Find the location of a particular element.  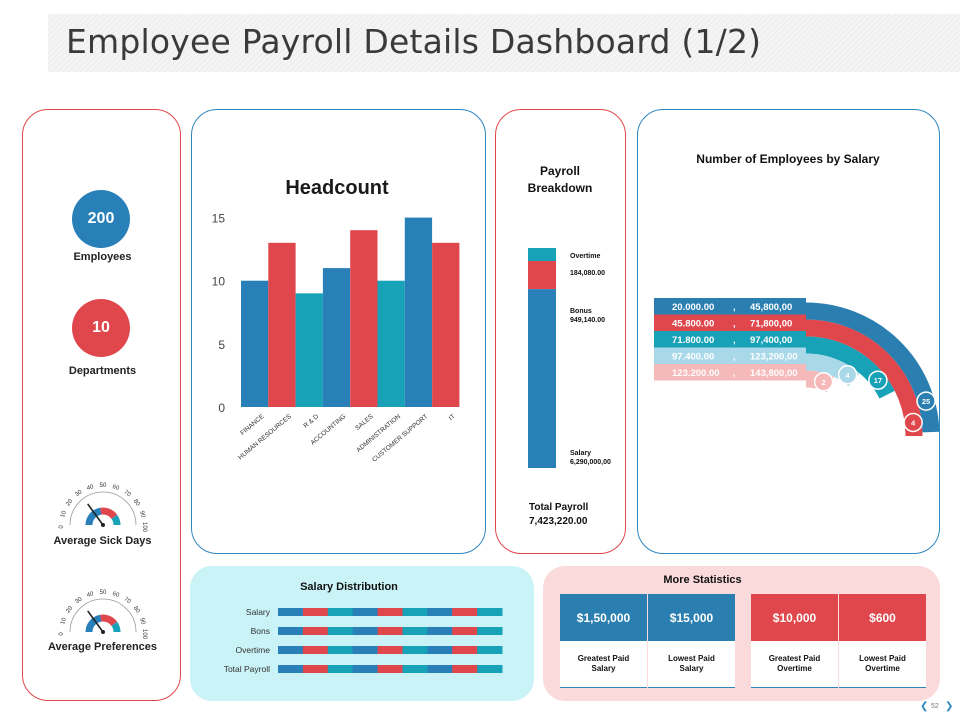

gauge-hub is located at coordinates (103, 525).